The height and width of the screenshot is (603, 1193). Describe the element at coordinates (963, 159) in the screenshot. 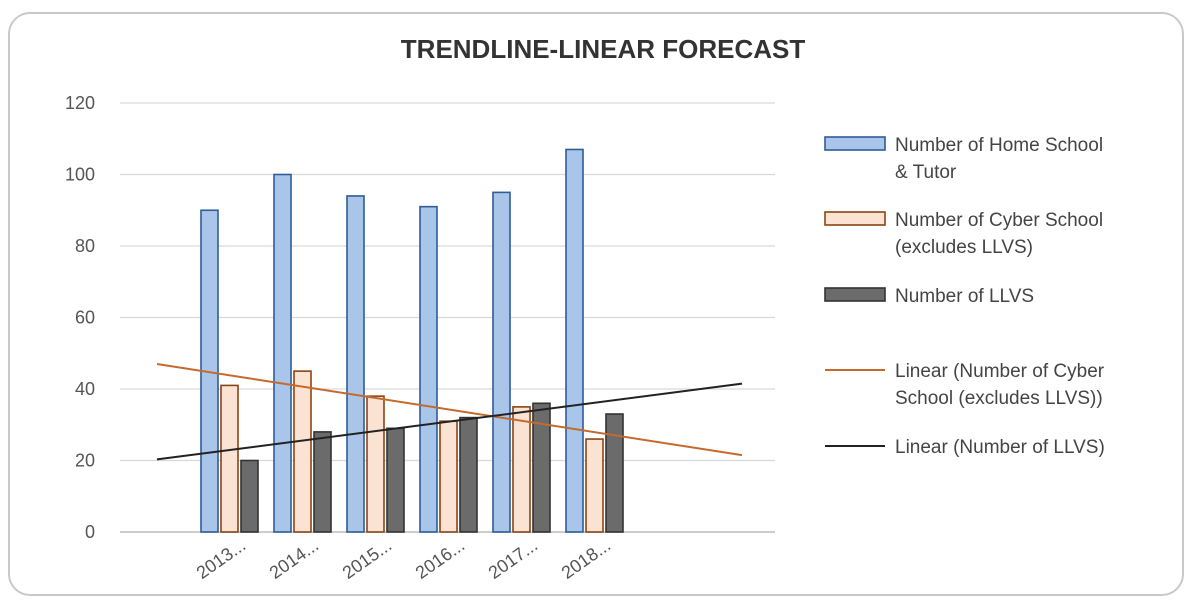

I see `legend-item: Number of Home School & Tutor` at that location.